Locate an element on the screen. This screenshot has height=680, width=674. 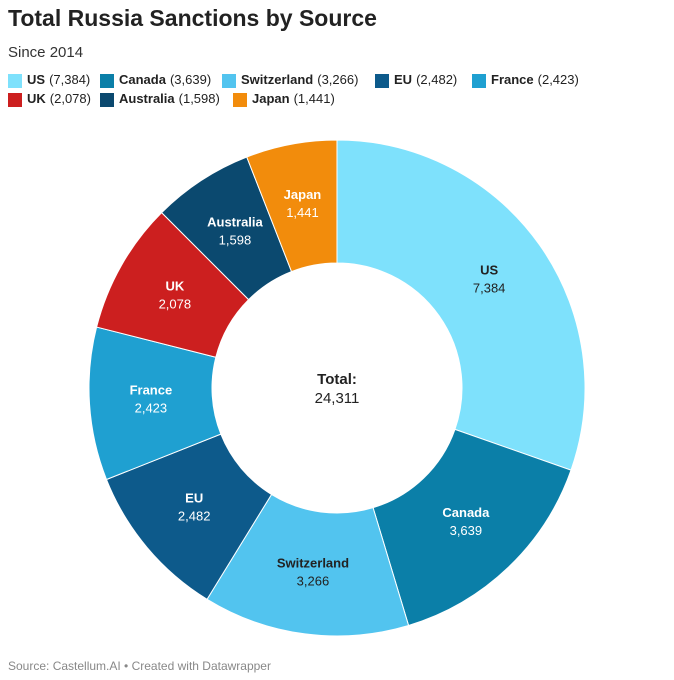
slice-label: France is located at coordinates (151, 390).